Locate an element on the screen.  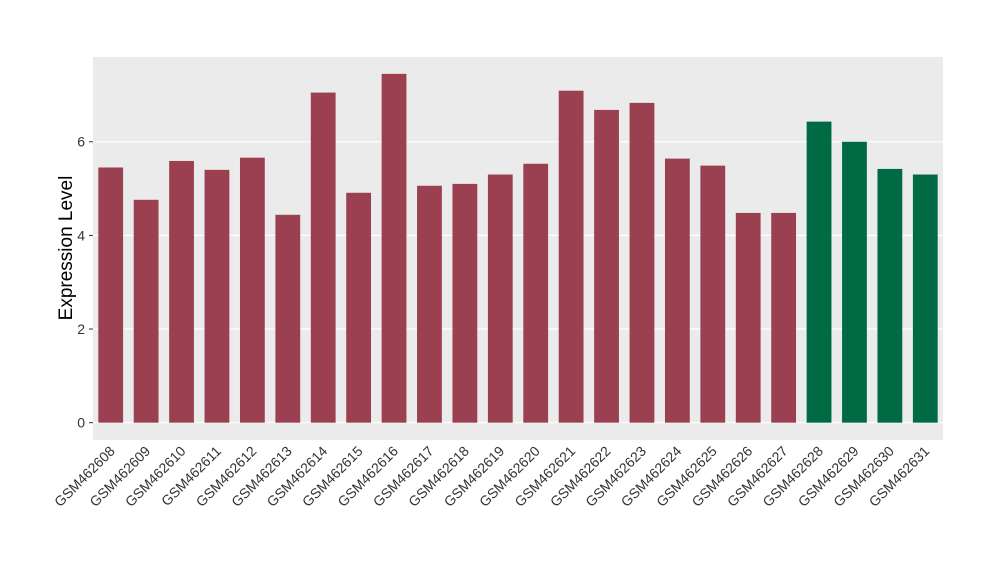
y-tick-label: 6 is located at coordinates (81, 142).